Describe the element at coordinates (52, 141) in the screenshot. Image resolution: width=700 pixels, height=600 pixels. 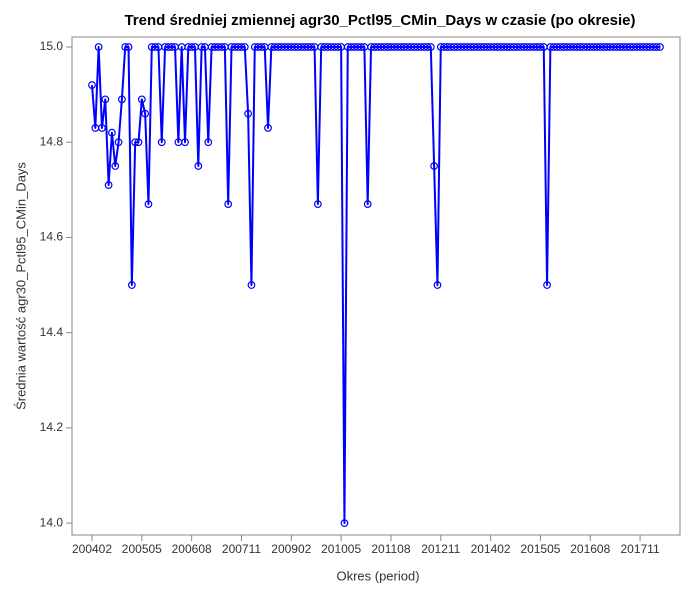
I see `y-tick-label: 14.8` at that location.